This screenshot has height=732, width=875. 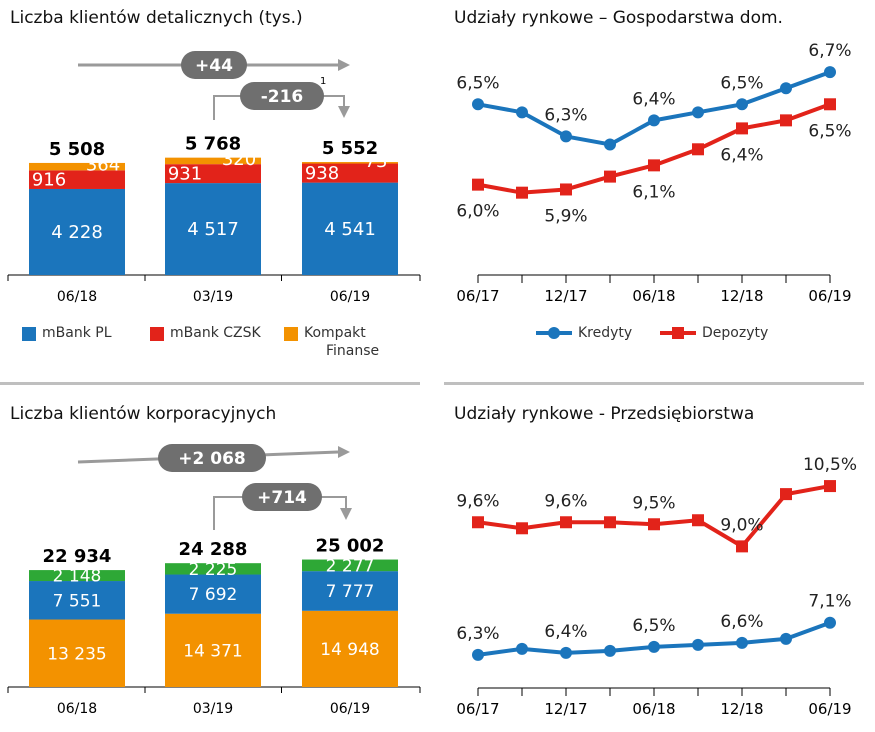 What do you see at coordinates (346, 514) in the screenshot?
I see `change-arrow-yoy-head` at bounding box center [346, 514].